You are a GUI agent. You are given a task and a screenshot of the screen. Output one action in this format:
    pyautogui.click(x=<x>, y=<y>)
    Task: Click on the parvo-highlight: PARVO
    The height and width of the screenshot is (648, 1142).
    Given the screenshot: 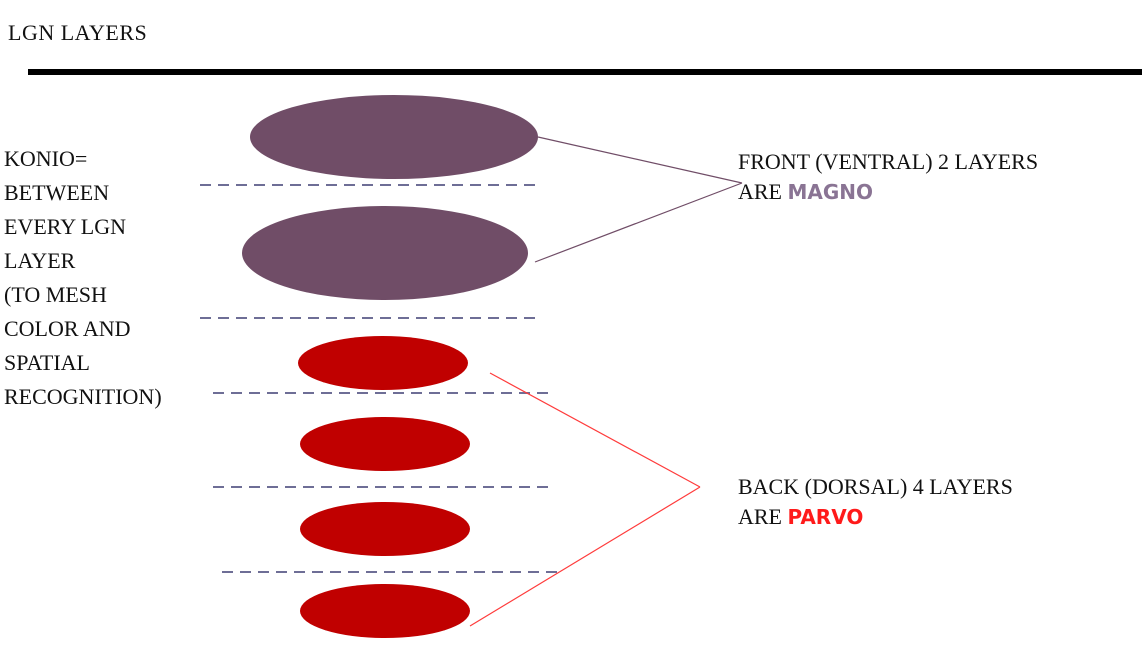 What is the action you would take?
    pyautogui.click(x=825, y=517)
    